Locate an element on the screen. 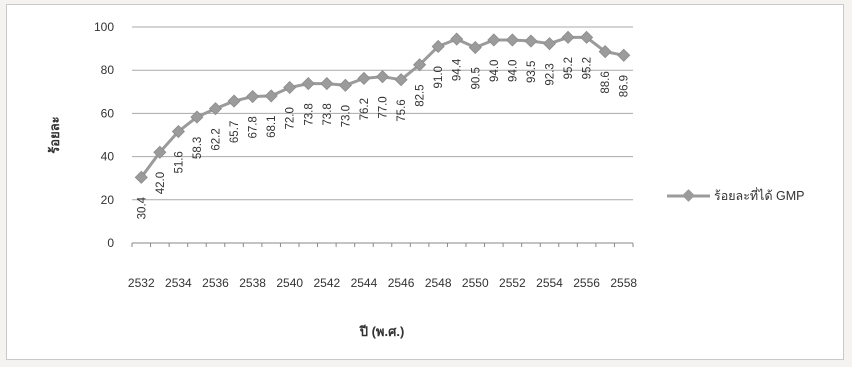  data-label: 90.5 is located at coordinates (476, 78).